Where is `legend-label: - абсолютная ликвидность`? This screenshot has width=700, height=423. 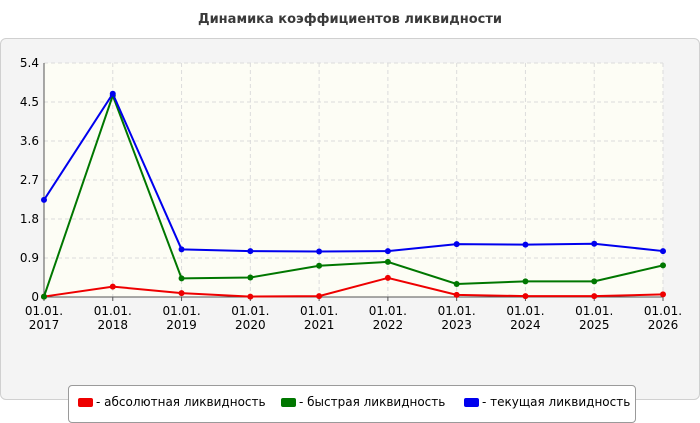
legend-label: - абсолютная ликвидность is located at coordinates (181, 402).